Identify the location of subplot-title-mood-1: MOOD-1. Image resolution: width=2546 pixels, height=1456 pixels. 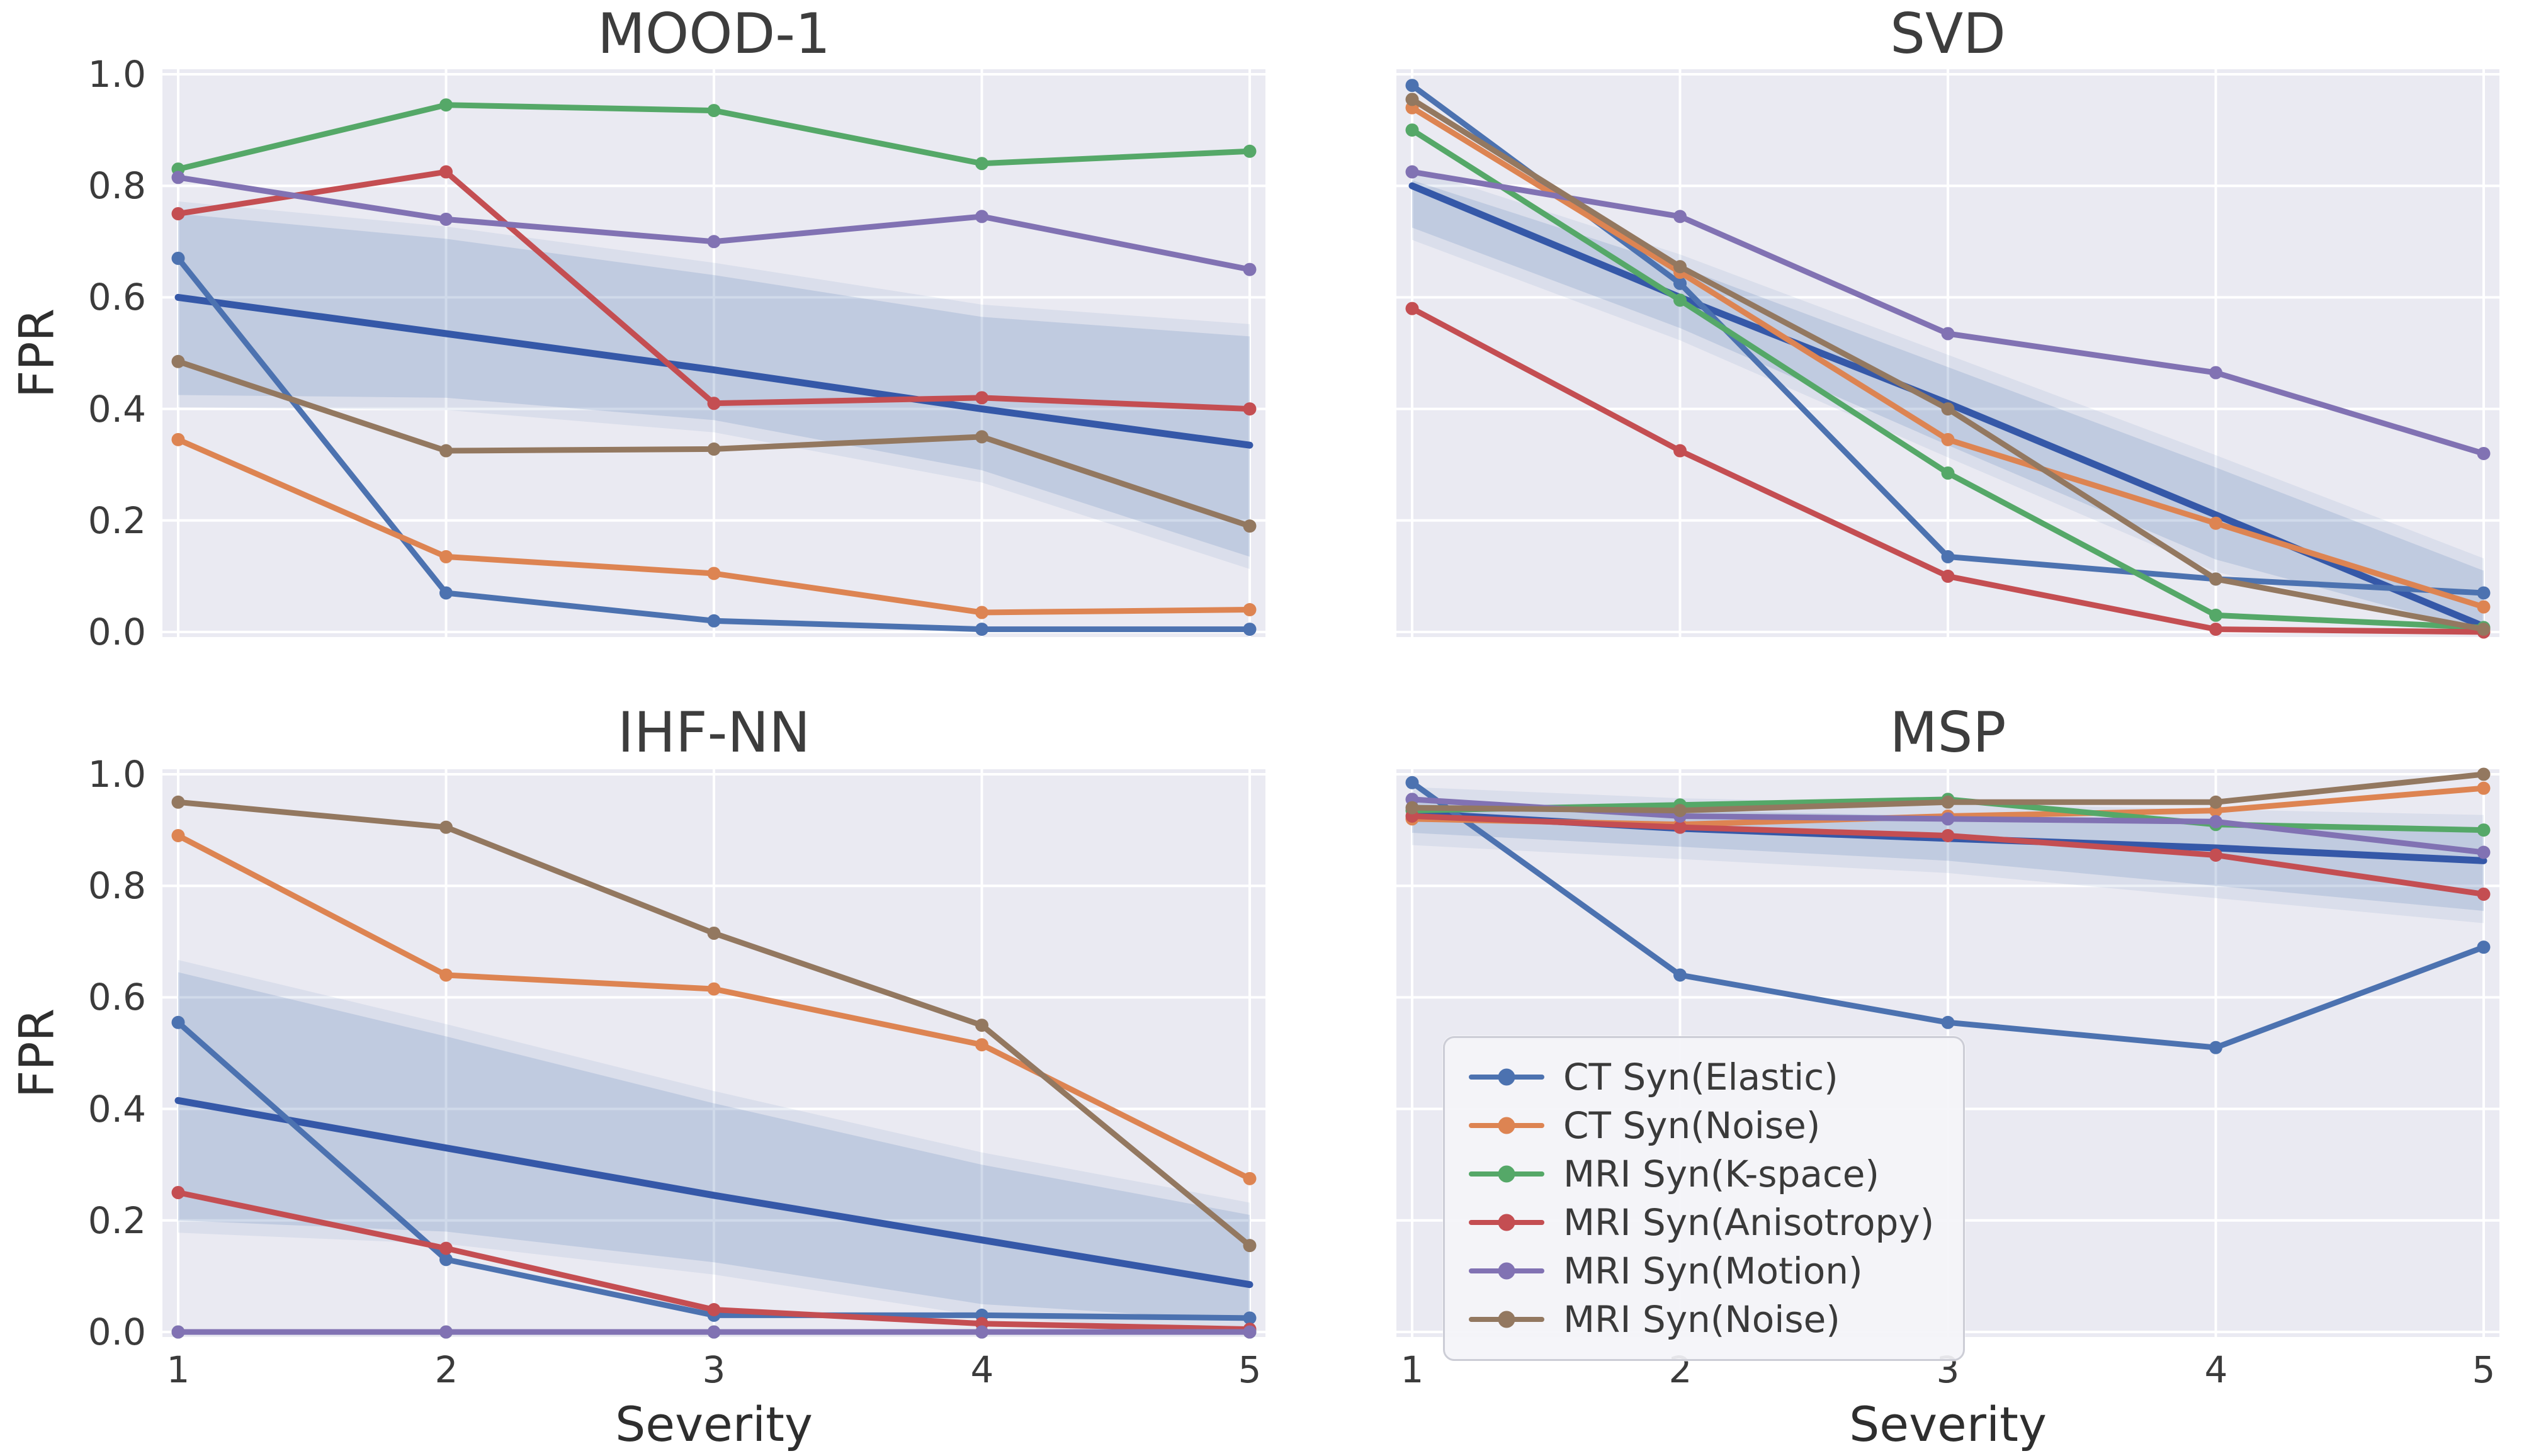
(713, 33).